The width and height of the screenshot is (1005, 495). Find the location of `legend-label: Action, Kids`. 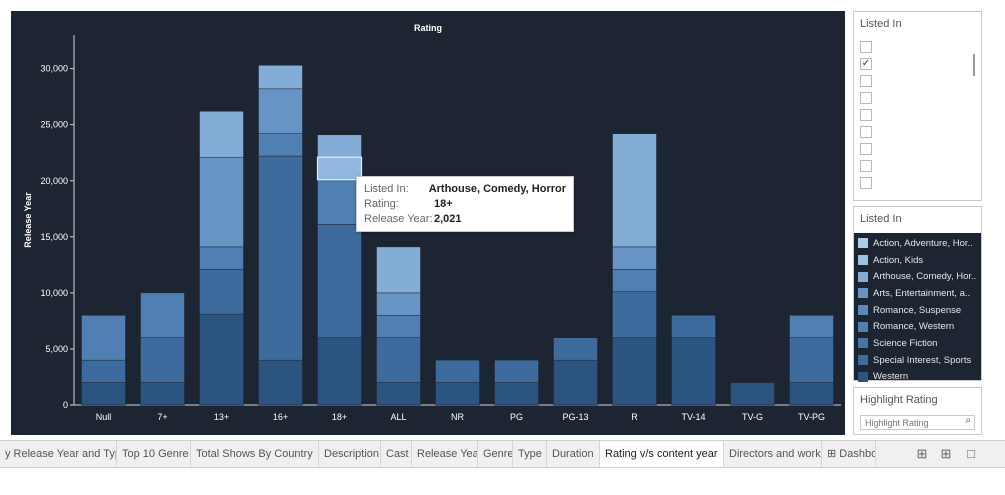

legend-label: Action, Kids is located at coordinates (898, 260).